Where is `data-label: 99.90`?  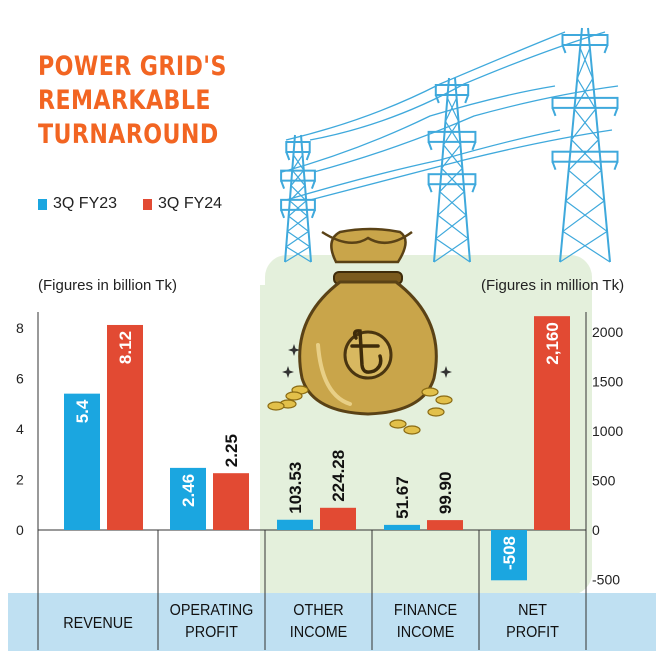 data-label: 99.90 is located at coordinates (445, 493).